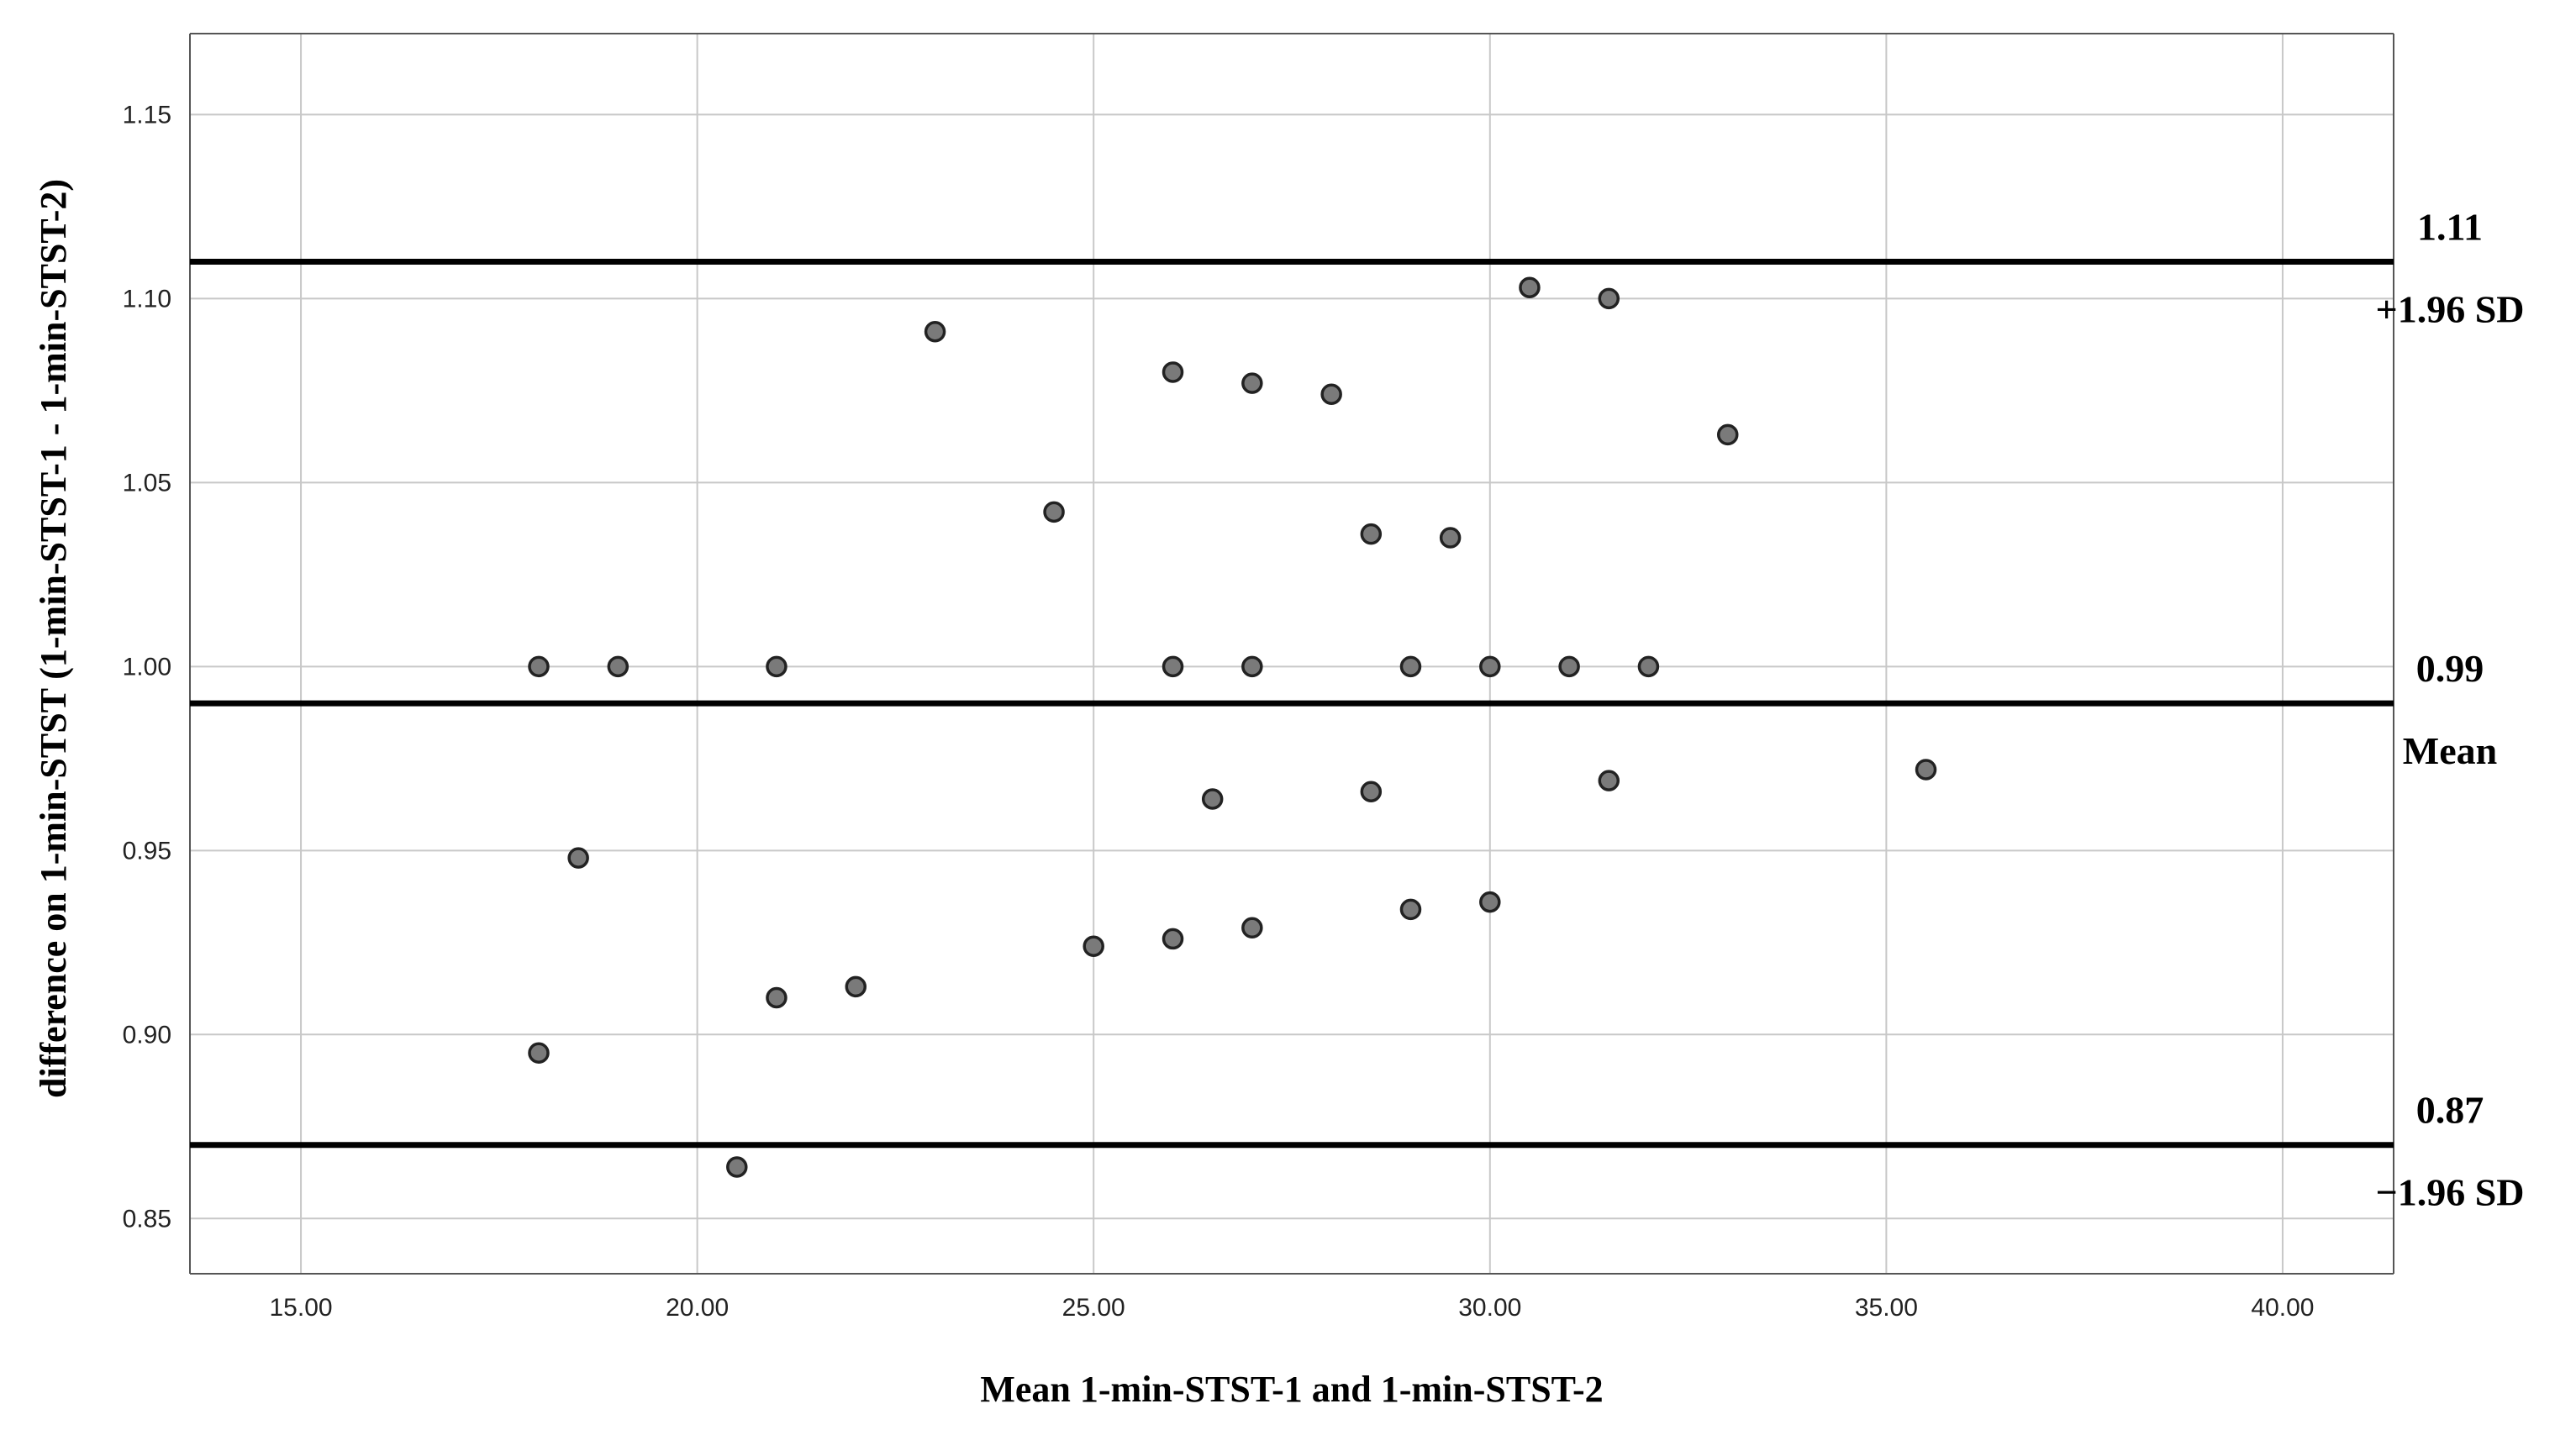  What do you see at coordinates (2450, 1110) in the screenshot?
I see `reference-value-label: 0.87` at bounding box center [2450, 1110].